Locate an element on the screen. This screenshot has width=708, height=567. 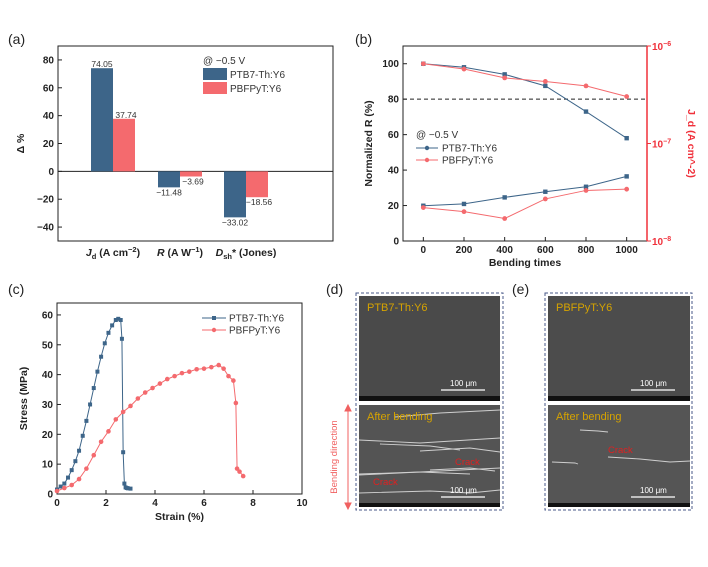
sem-image-d-before is located at coordinates (429, 348).